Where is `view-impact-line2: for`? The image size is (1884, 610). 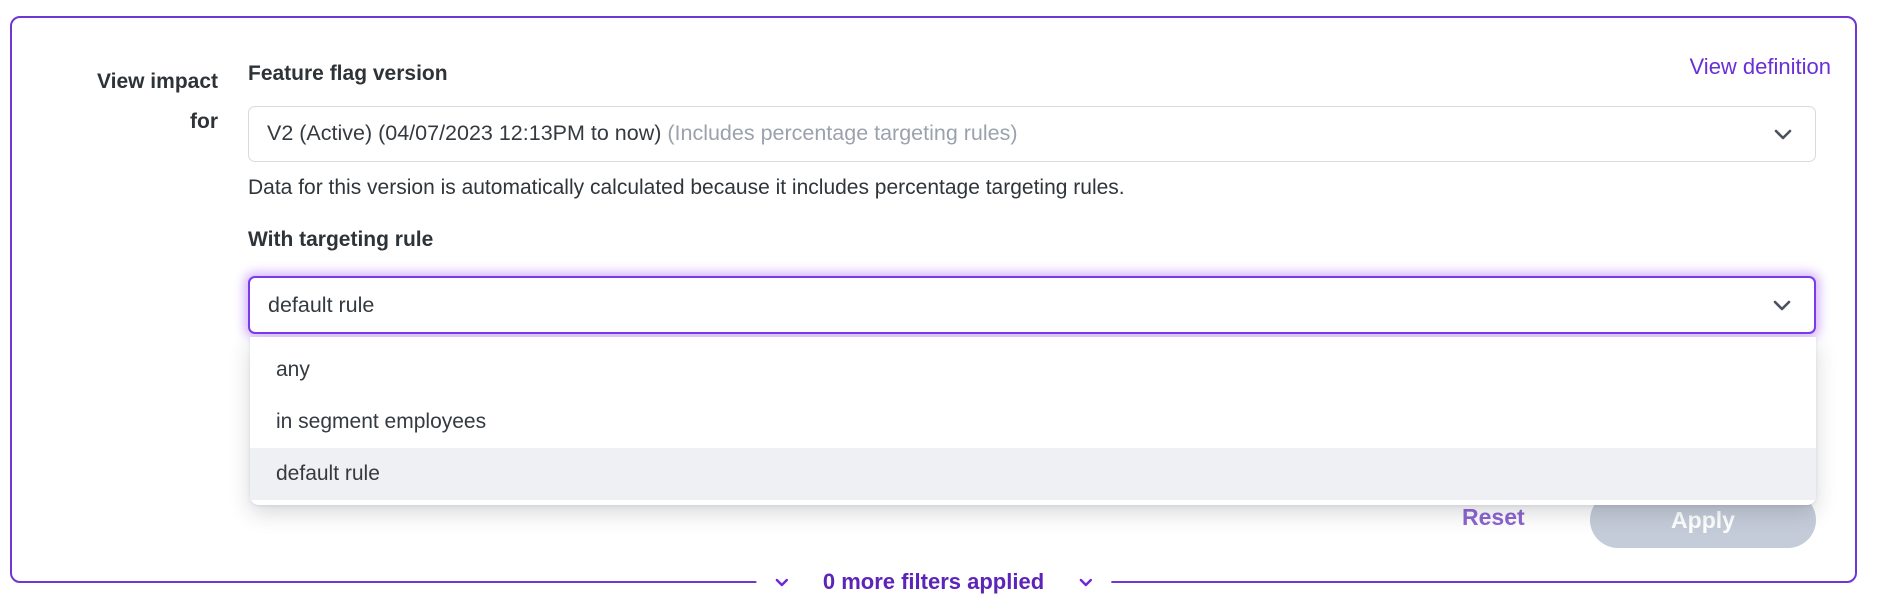
view-impact-line2: for is located at coordinates (204, 121).